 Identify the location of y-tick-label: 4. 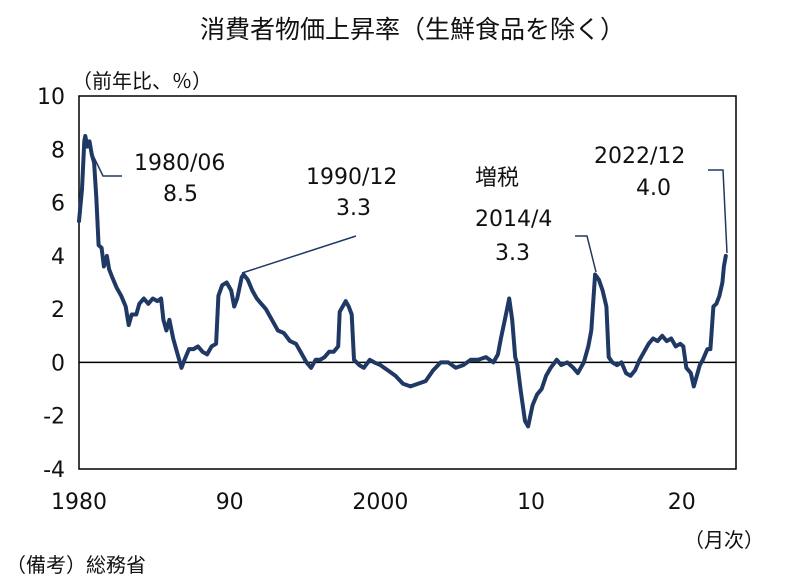
(58, 257).